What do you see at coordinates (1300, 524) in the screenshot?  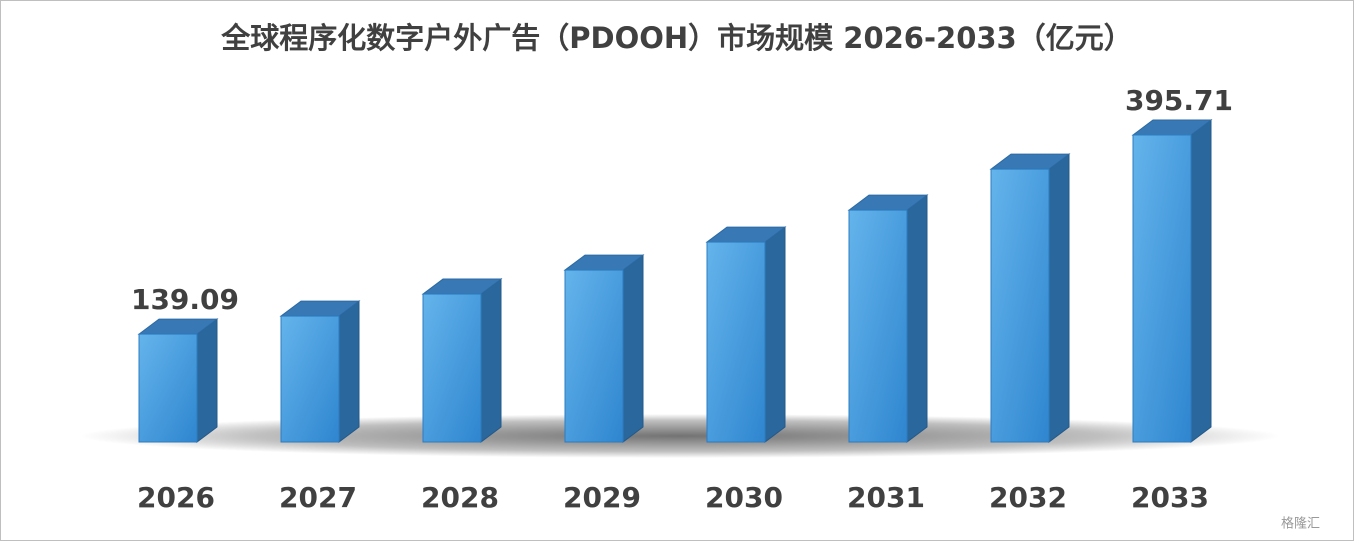 I see `watermark: 格隆汇` at bounding box center [1300, 524].